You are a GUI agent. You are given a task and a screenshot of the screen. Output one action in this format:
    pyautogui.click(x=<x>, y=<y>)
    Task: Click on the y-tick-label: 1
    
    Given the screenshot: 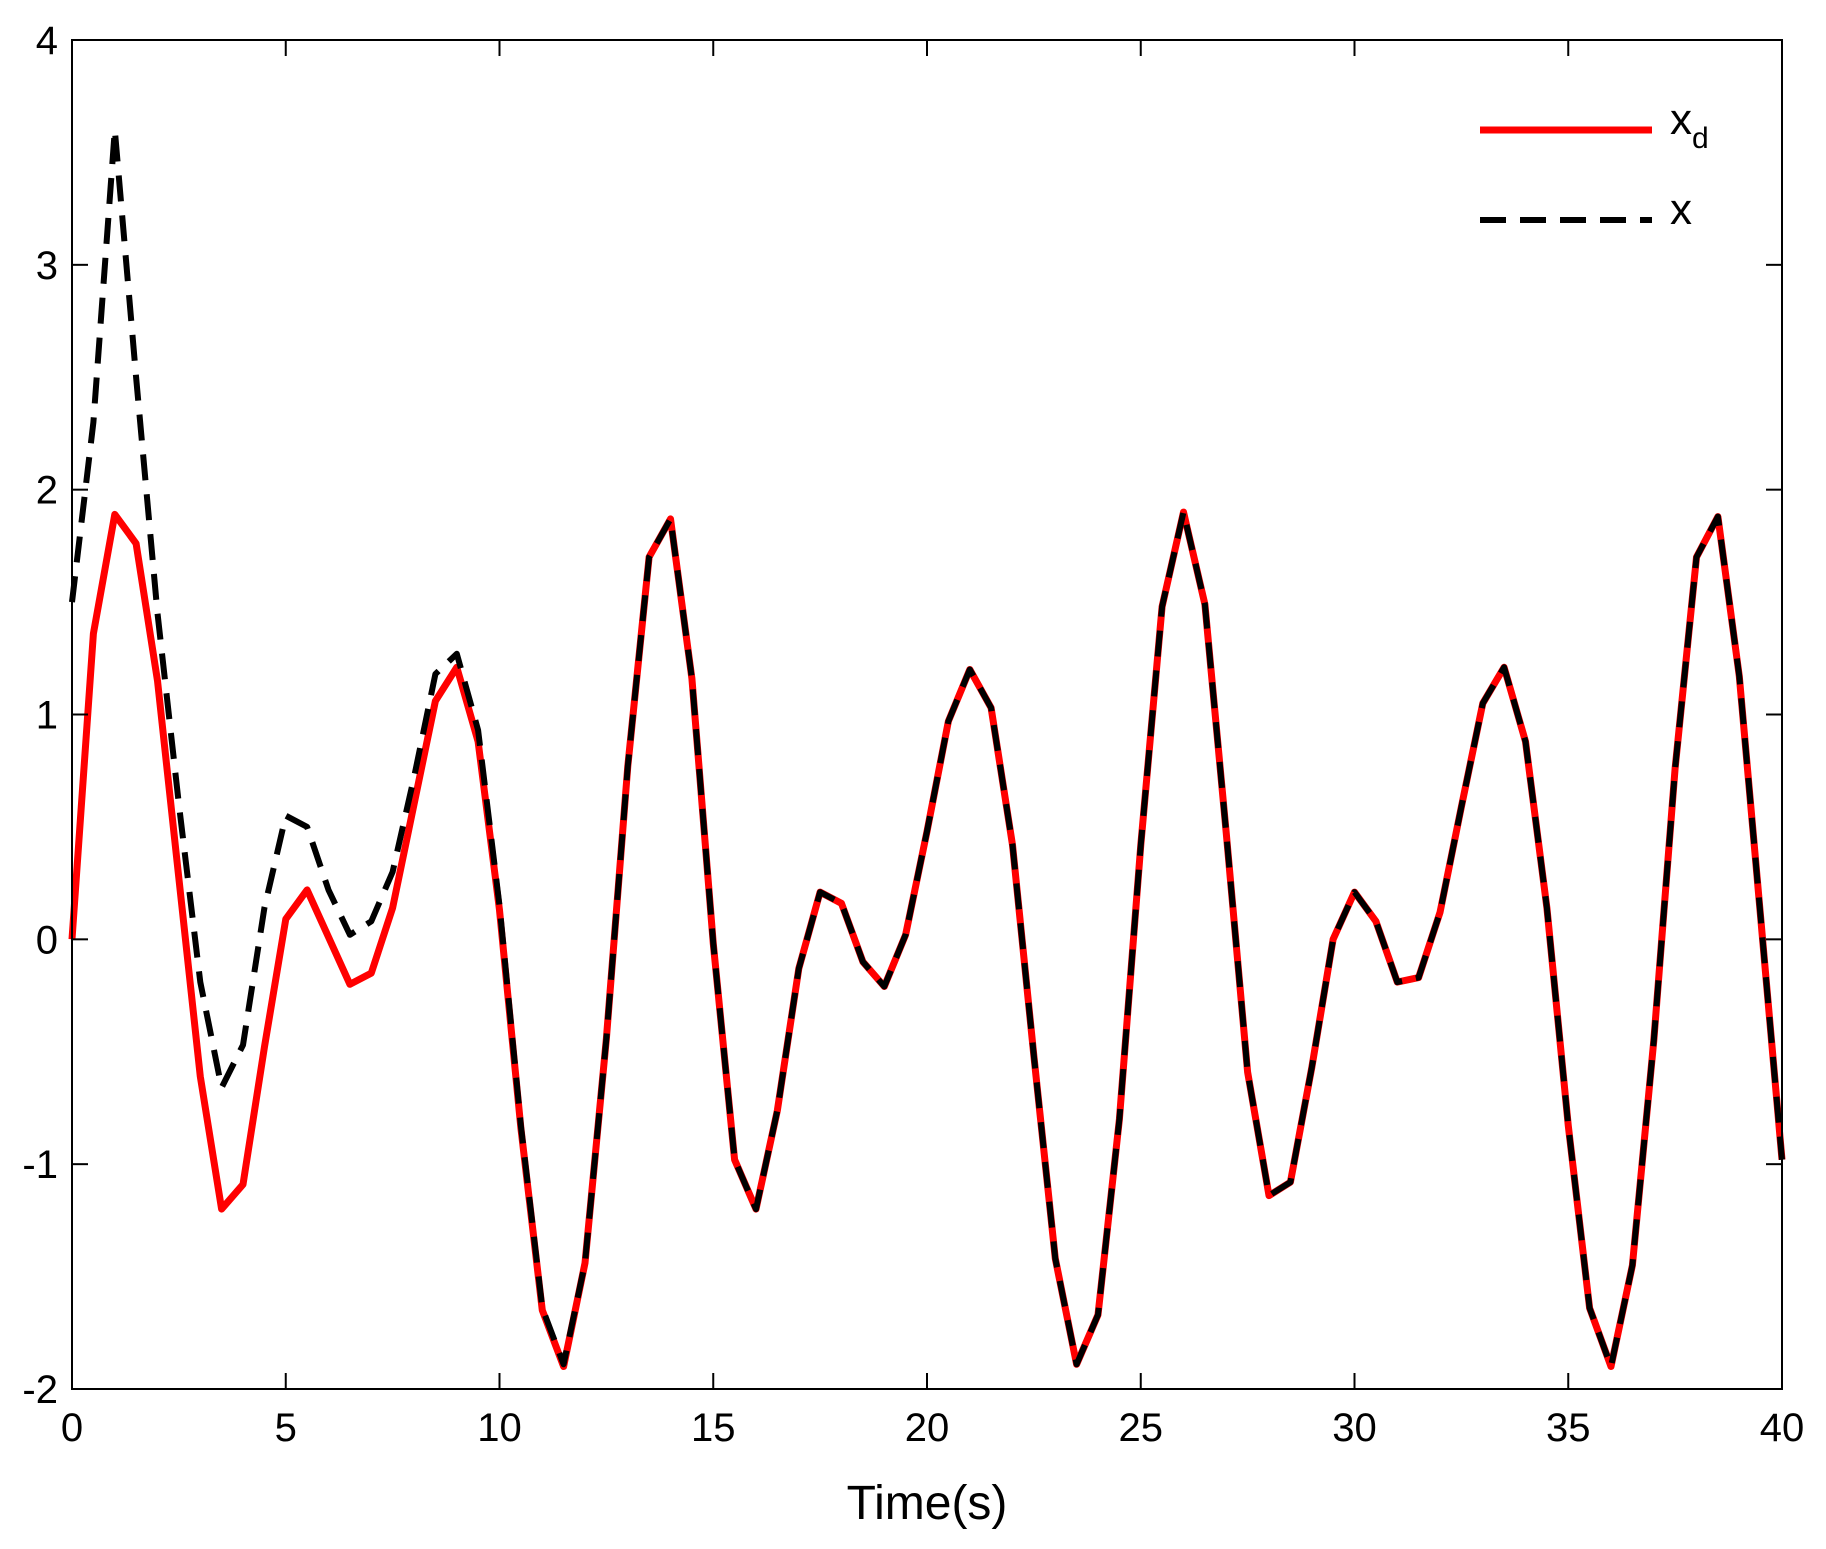 What is the action you would take?
    pyautogui.click(x=47, y=716)
    